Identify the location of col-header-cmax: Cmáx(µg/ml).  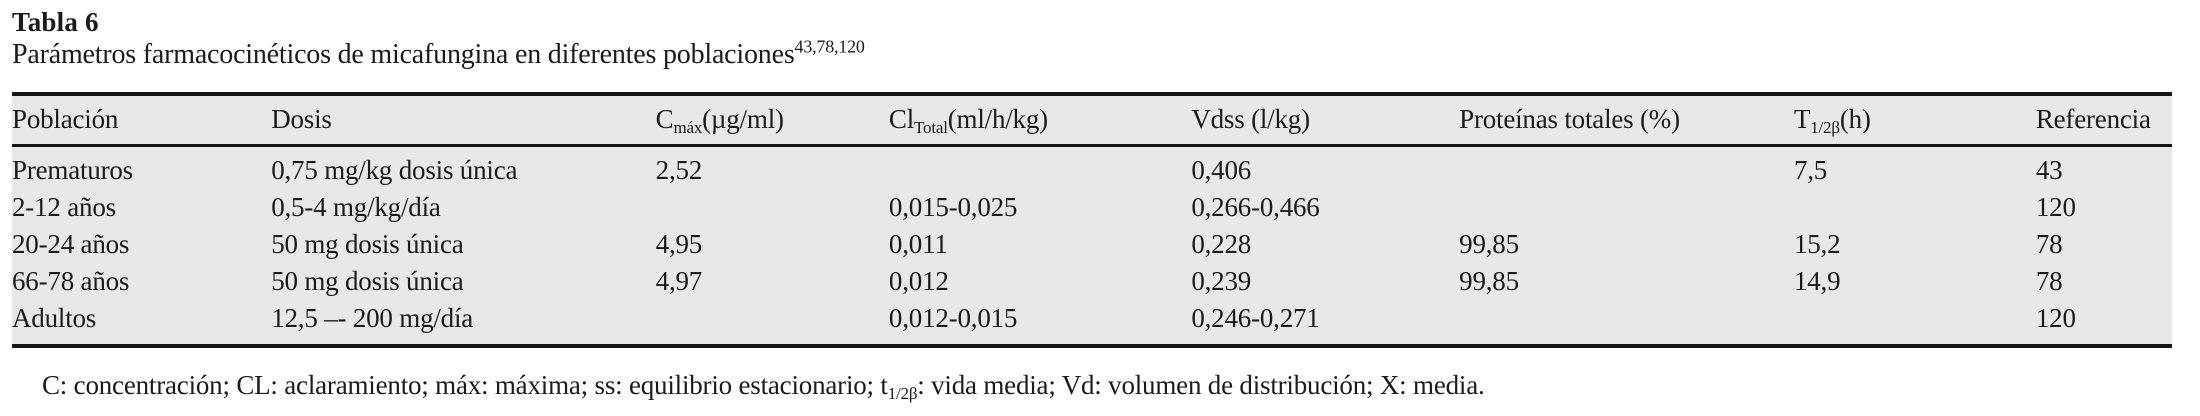
(772, 120).